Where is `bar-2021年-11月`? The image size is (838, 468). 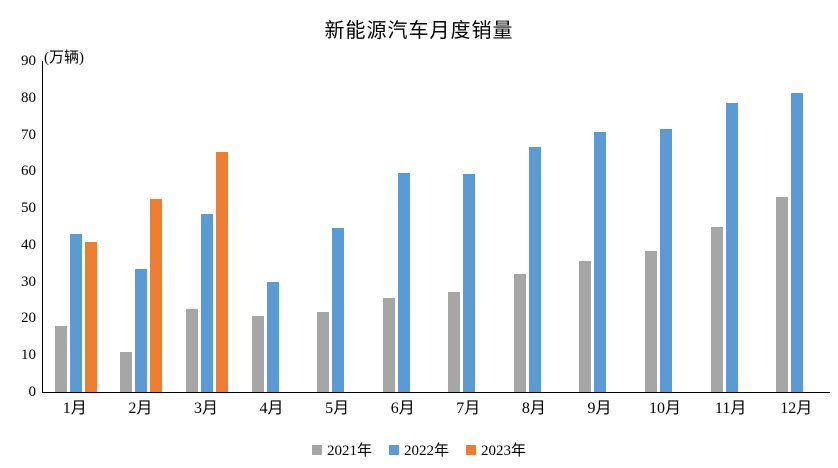
bar-2021年-11月 is located at coordinates (716, 309).